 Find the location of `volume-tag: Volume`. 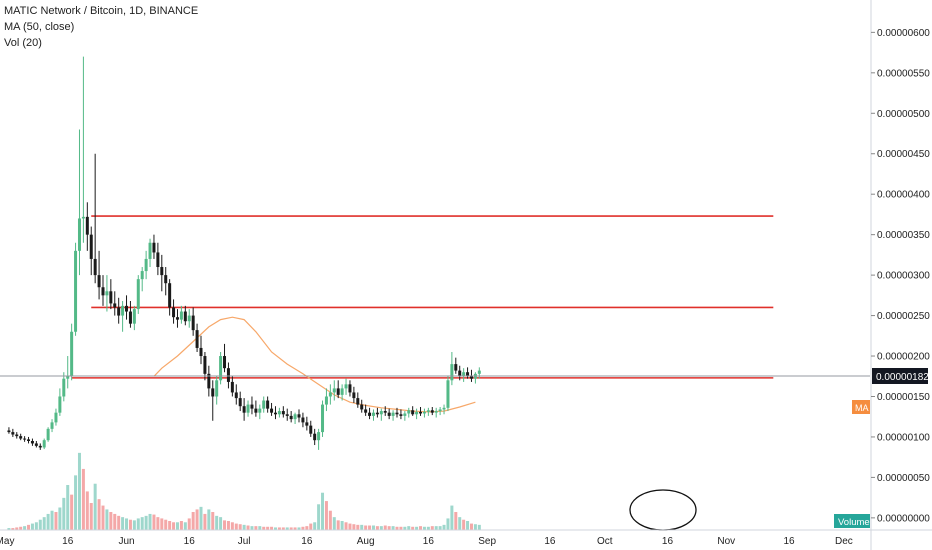

volume-tag: Volume is located at coordinates (852, 521).